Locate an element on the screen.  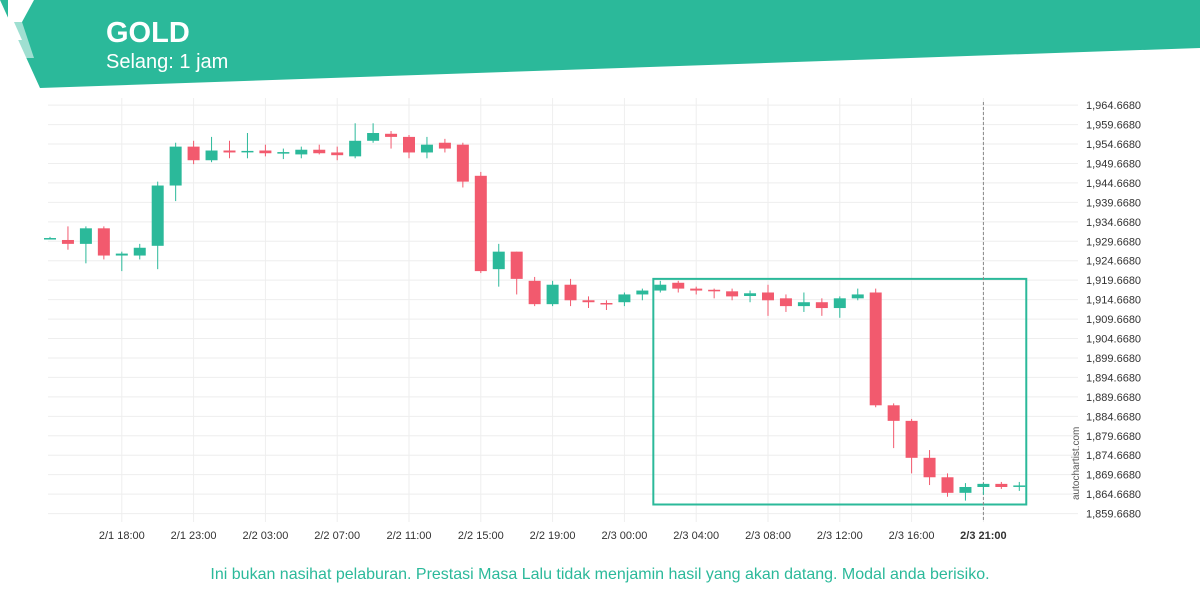
y-tick-label: 1,964.6680 is located at coordinates (1113, 106).